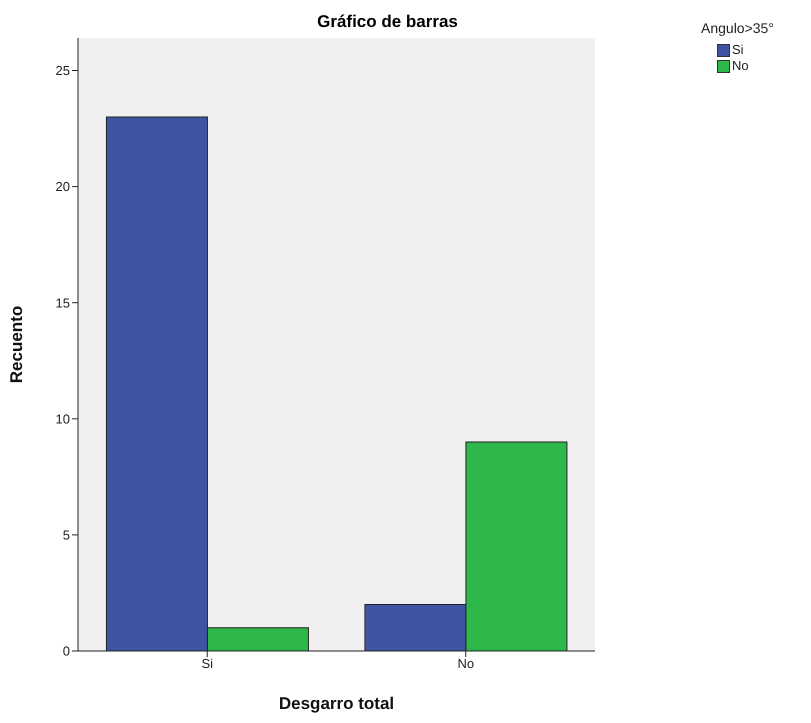 This screenshot has height=723, width=811. What do you see at coordinates (738, 50) in the screenshot?
I see `legend-label: Si` at bounding box center [738, 50].